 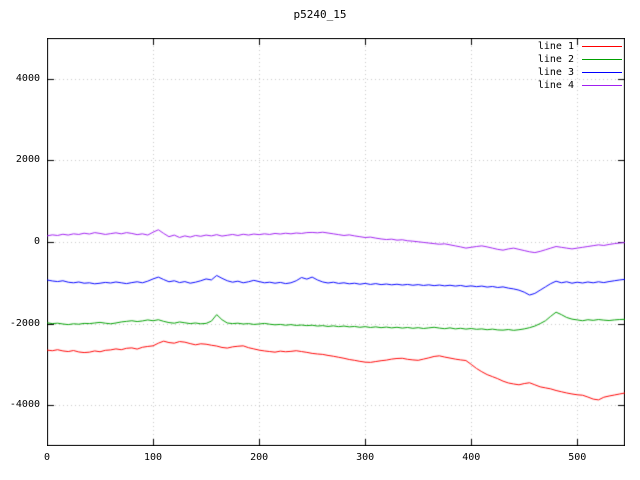 What do you see at coordinates (320, 14) in the screenshot?
I see `chart-title: p5240_15` at bounding box center [320, 14].